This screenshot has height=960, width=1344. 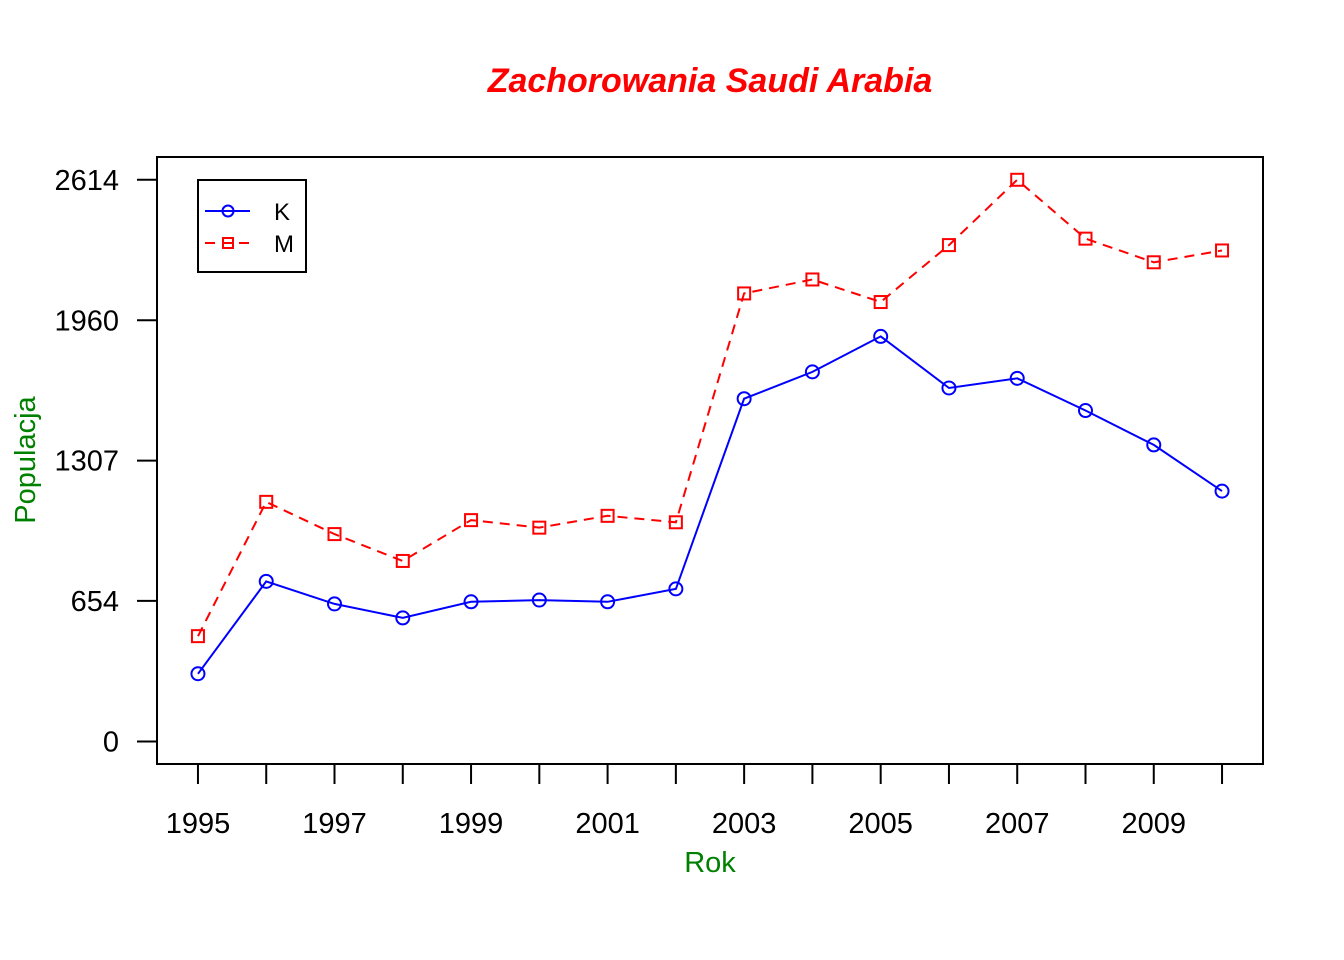 I want to click on x-tick-label: 2007, so click(x=1017, y=824).